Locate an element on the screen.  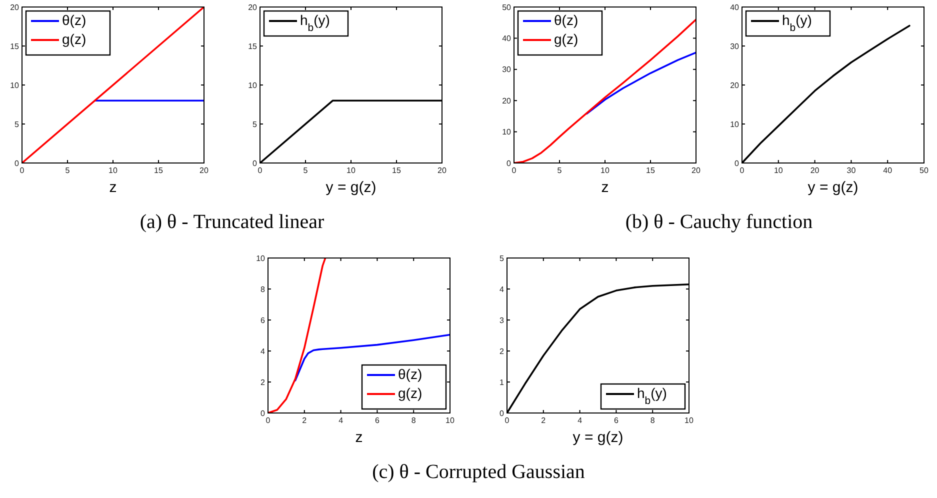
text: (b) θ - Cauchy function is located at coordinates (719, 222).